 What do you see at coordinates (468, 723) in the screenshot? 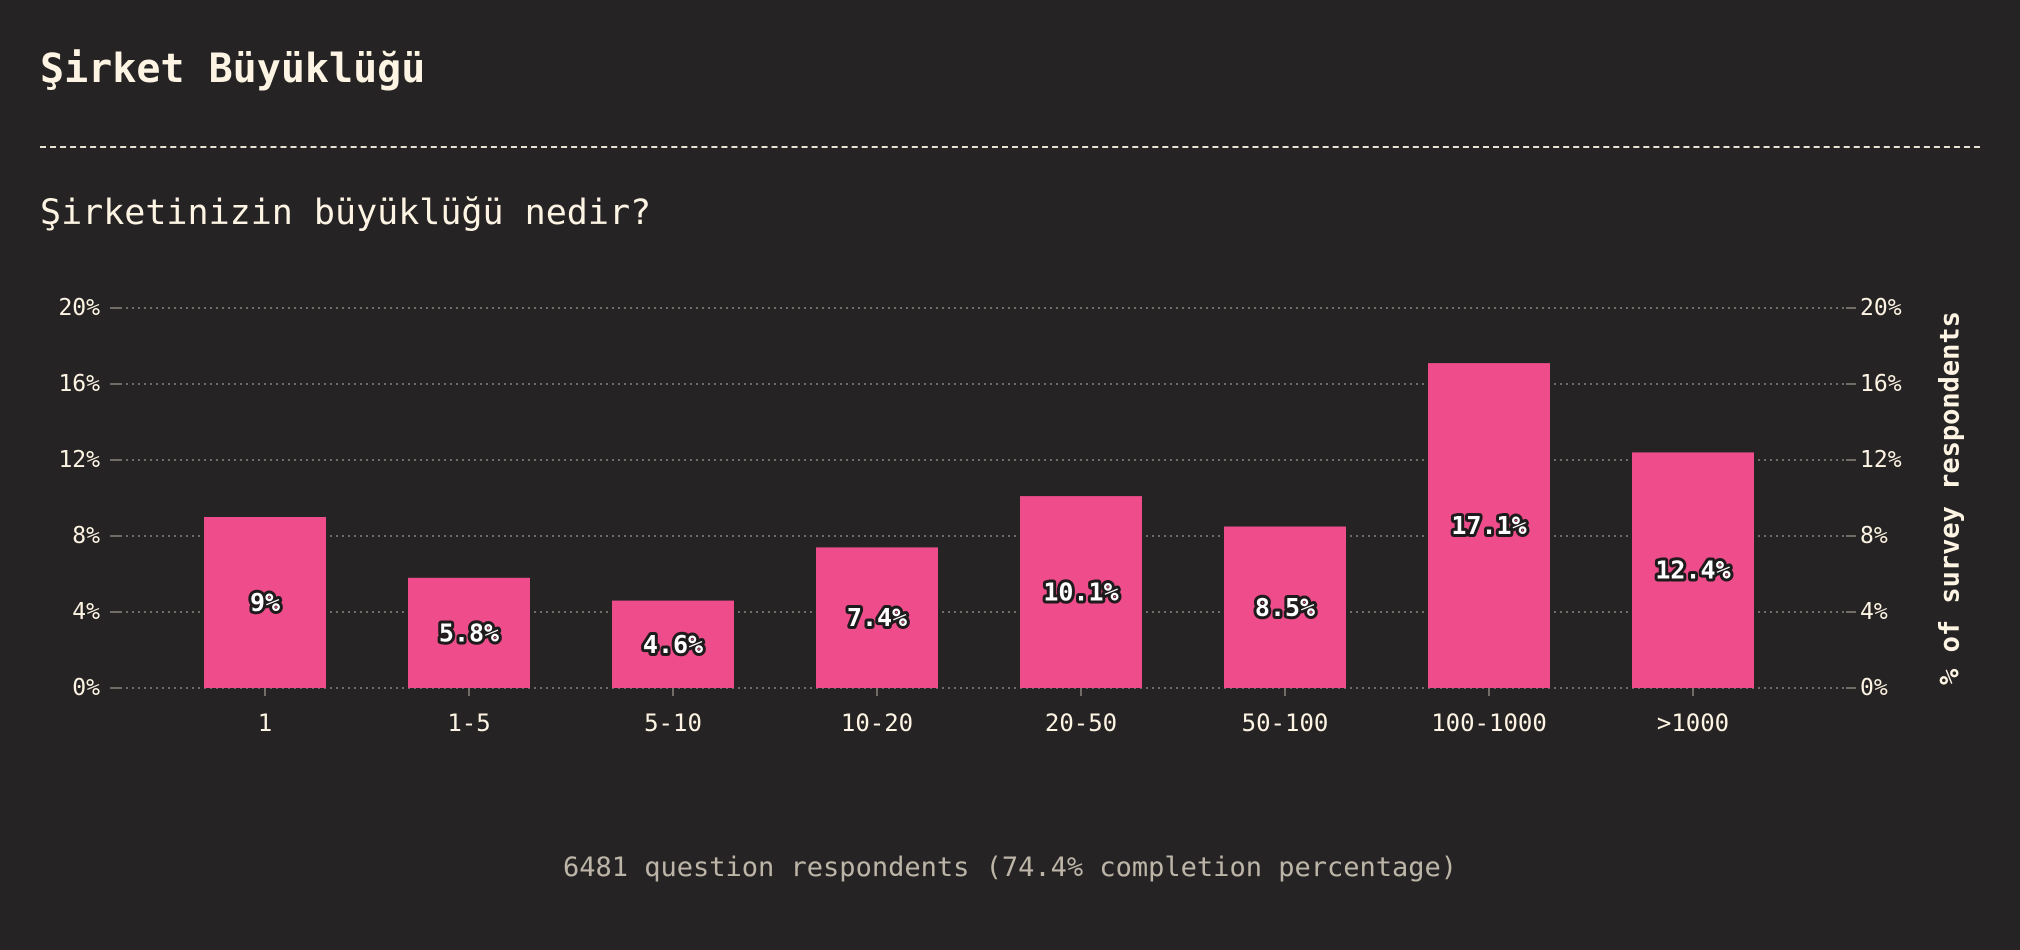
I see `x-tick-label: 1-5` at bounding box center [468, 723].